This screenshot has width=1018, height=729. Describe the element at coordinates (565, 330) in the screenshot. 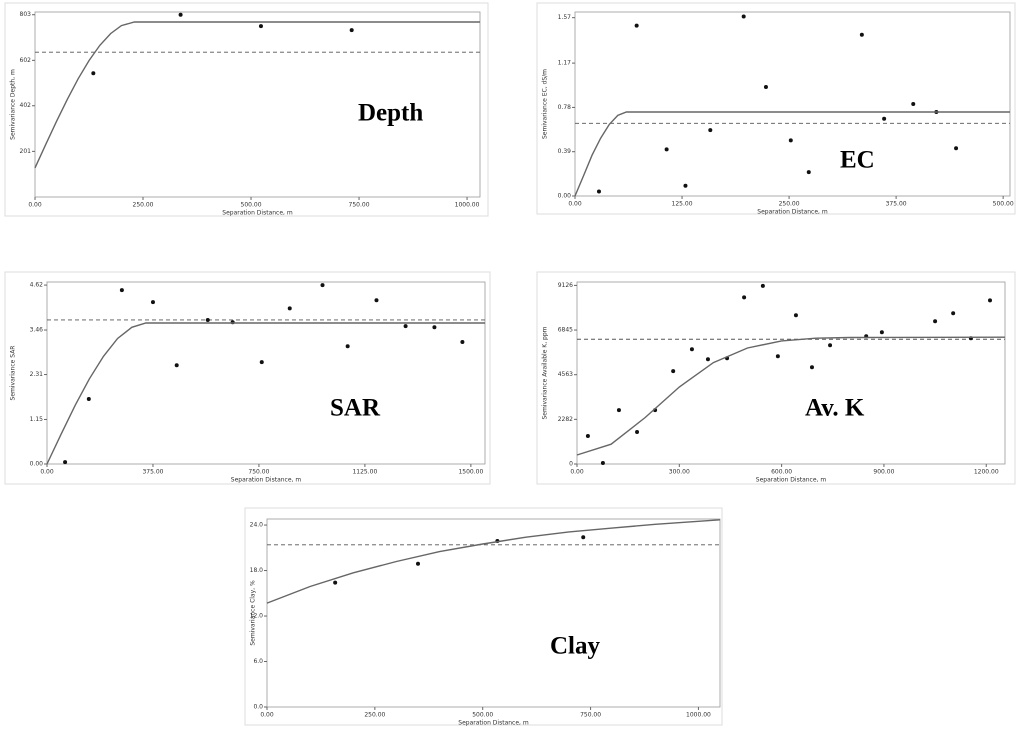

I see `y-tick-label: 6845` at that location.